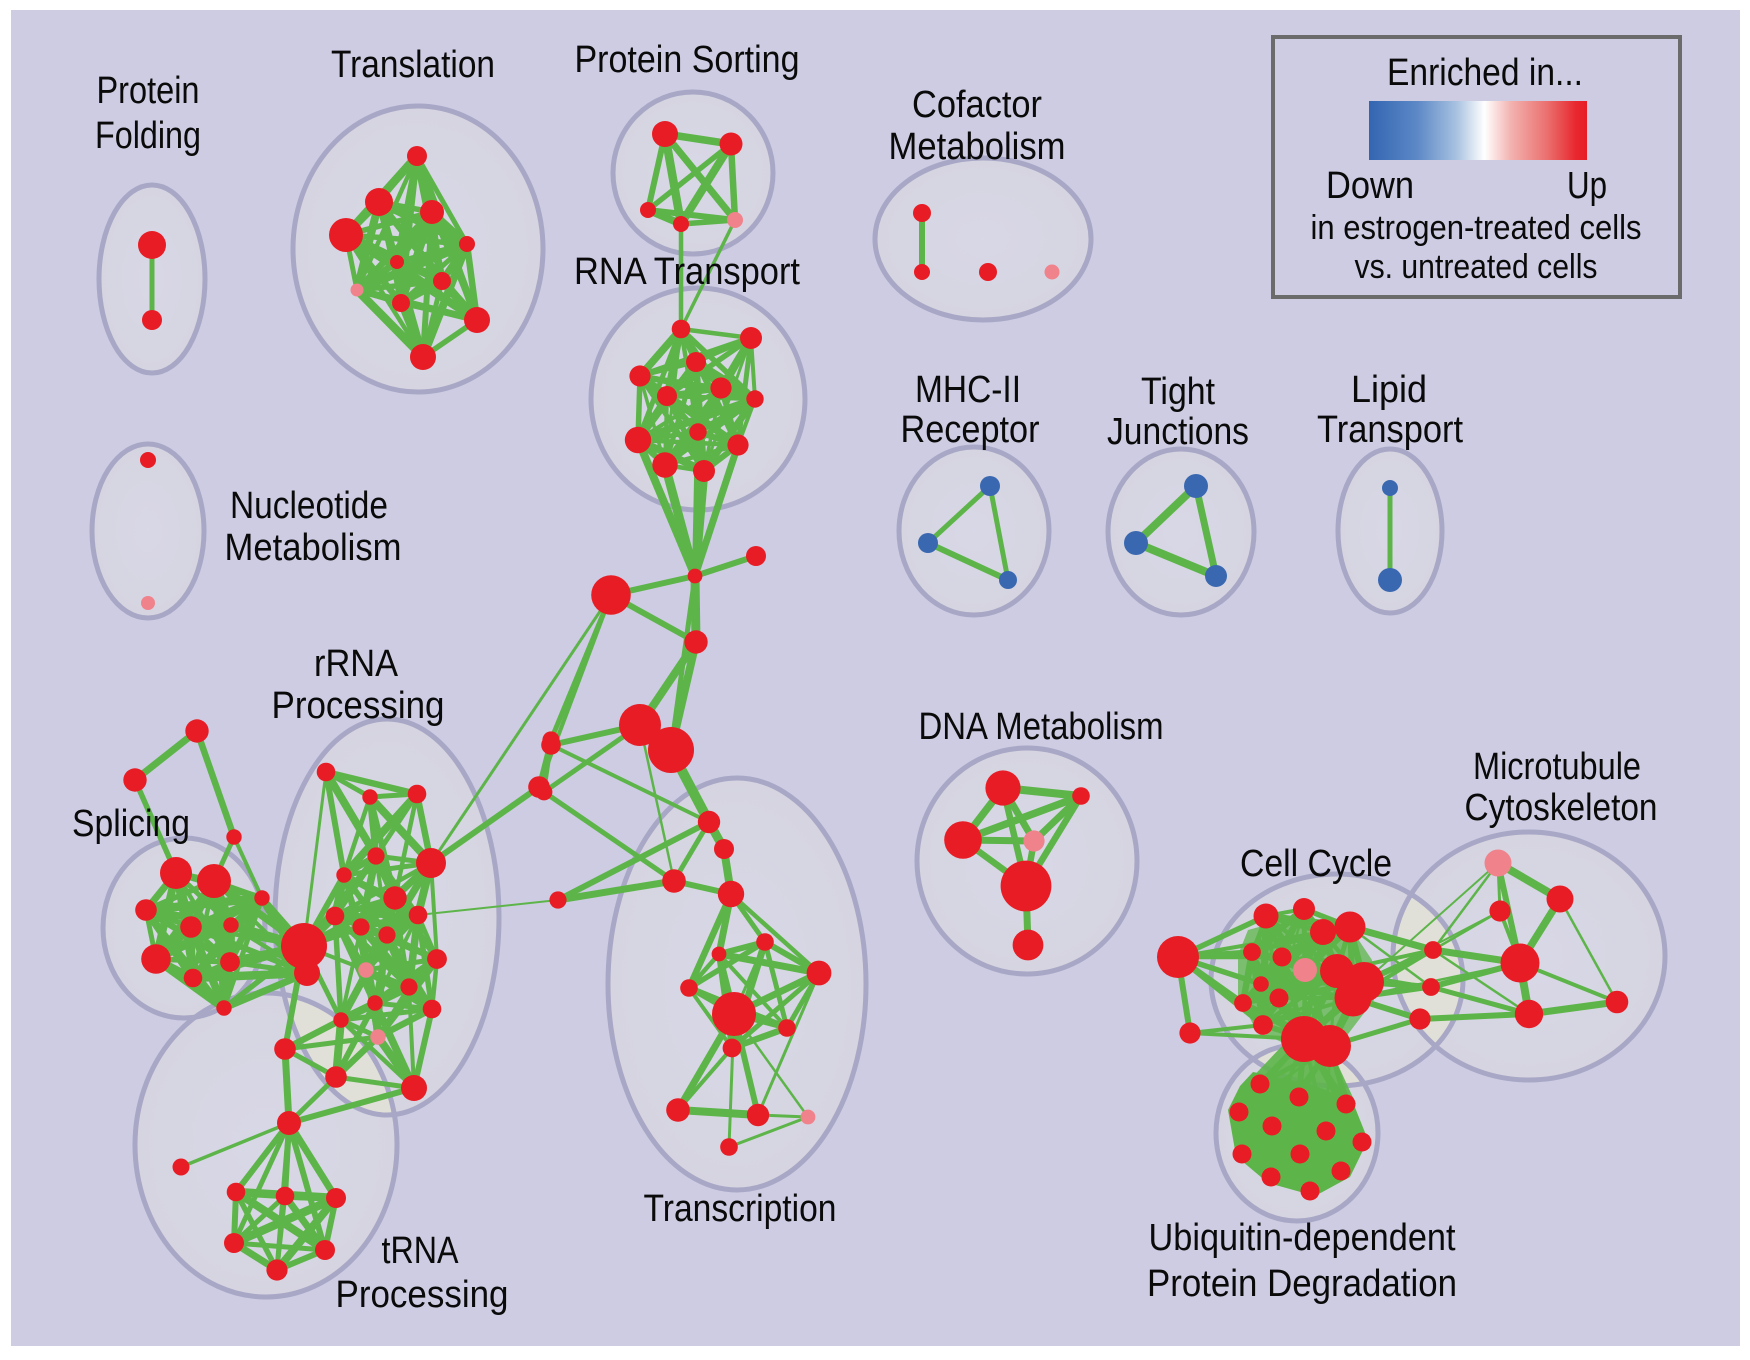 The height and width of the screenshot is (1360, 1750). What do you see at coordinates (740, 1209) in the screenshot?
I see `svg-text: Transcription` at bounding box center [740, 1209].